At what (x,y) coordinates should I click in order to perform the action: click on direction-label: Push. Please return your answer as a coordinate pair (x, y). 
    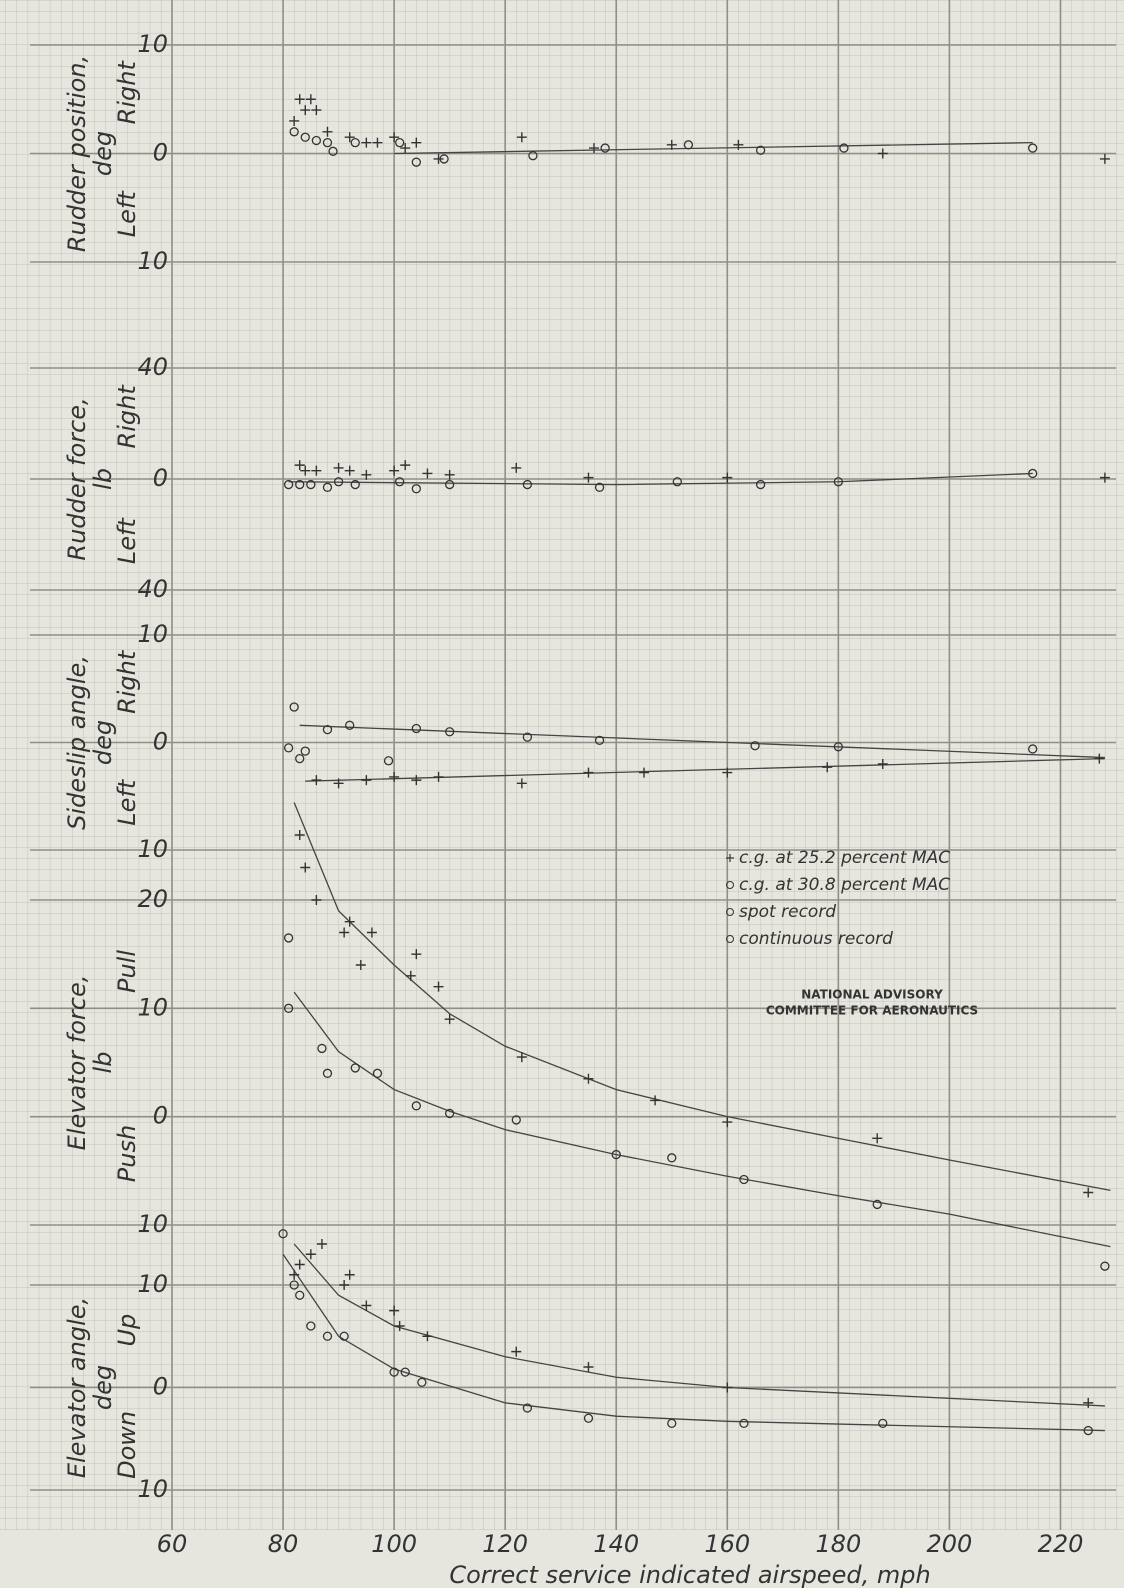
    Looking at the image, I should click on (127, 1153).